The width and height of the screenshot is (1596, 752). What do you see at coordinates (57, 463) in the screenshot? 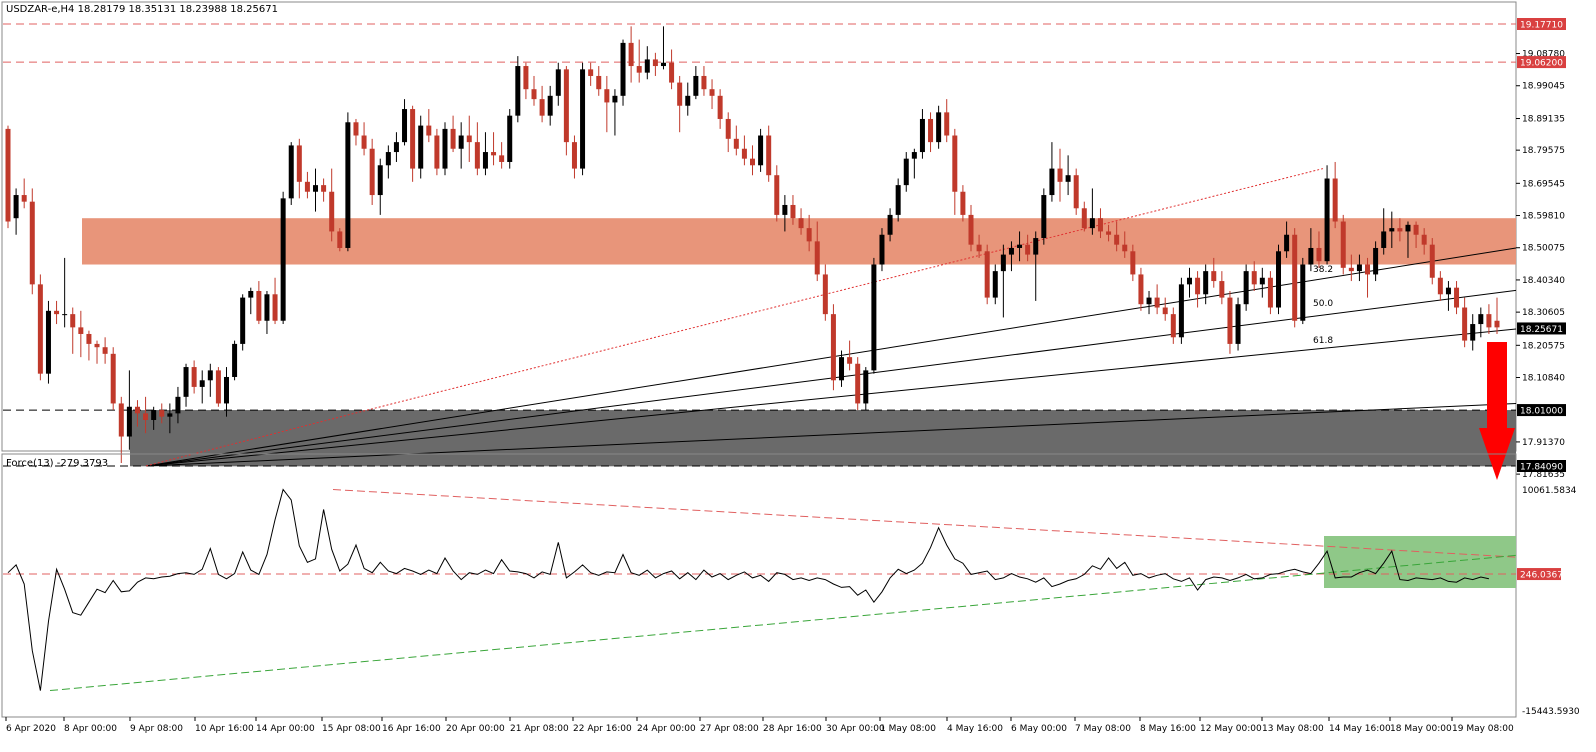
I see `force-header: Force(13) -279.3793` at bounding box center [57, 463].